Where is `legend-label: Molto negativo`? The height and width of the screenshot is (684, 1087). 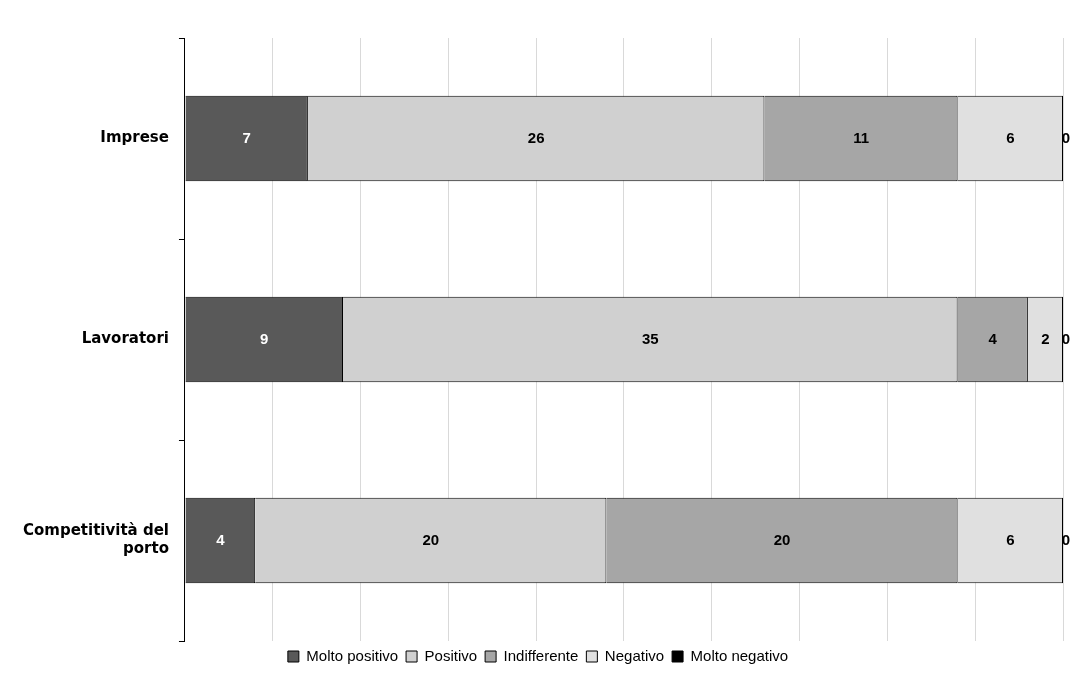 legend-label: Molto negativo is located at coordinates (739, 655).